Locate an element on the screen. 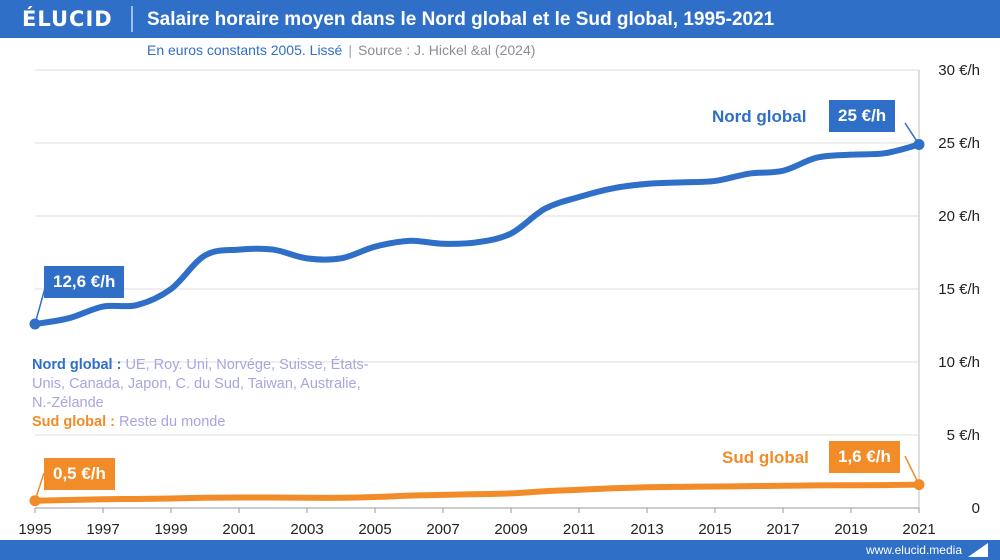 This screenshot has width=1000, height=560. x-tick-label-2005: 2005 is located at coordinates (374, 529).